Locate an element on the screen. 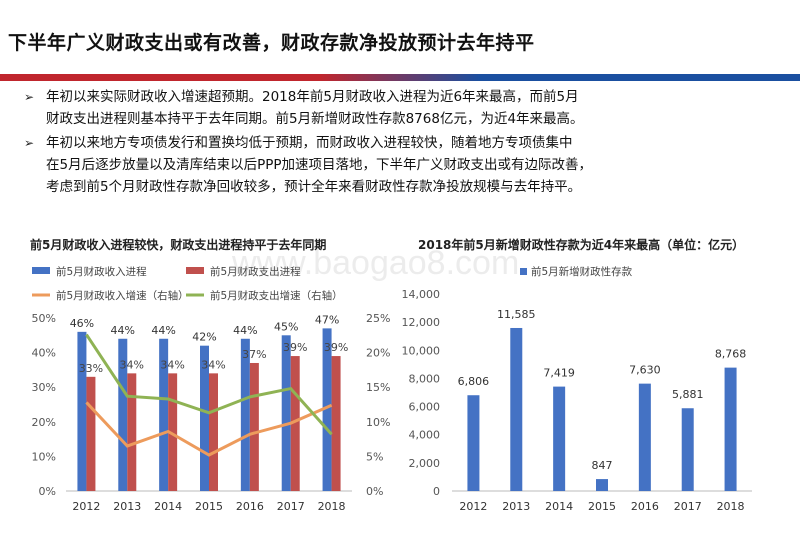  right-chart-title: 2018年前5月新增财政性存款为近4年来最高（单位：亿元） is located at coordinates (581, 245).